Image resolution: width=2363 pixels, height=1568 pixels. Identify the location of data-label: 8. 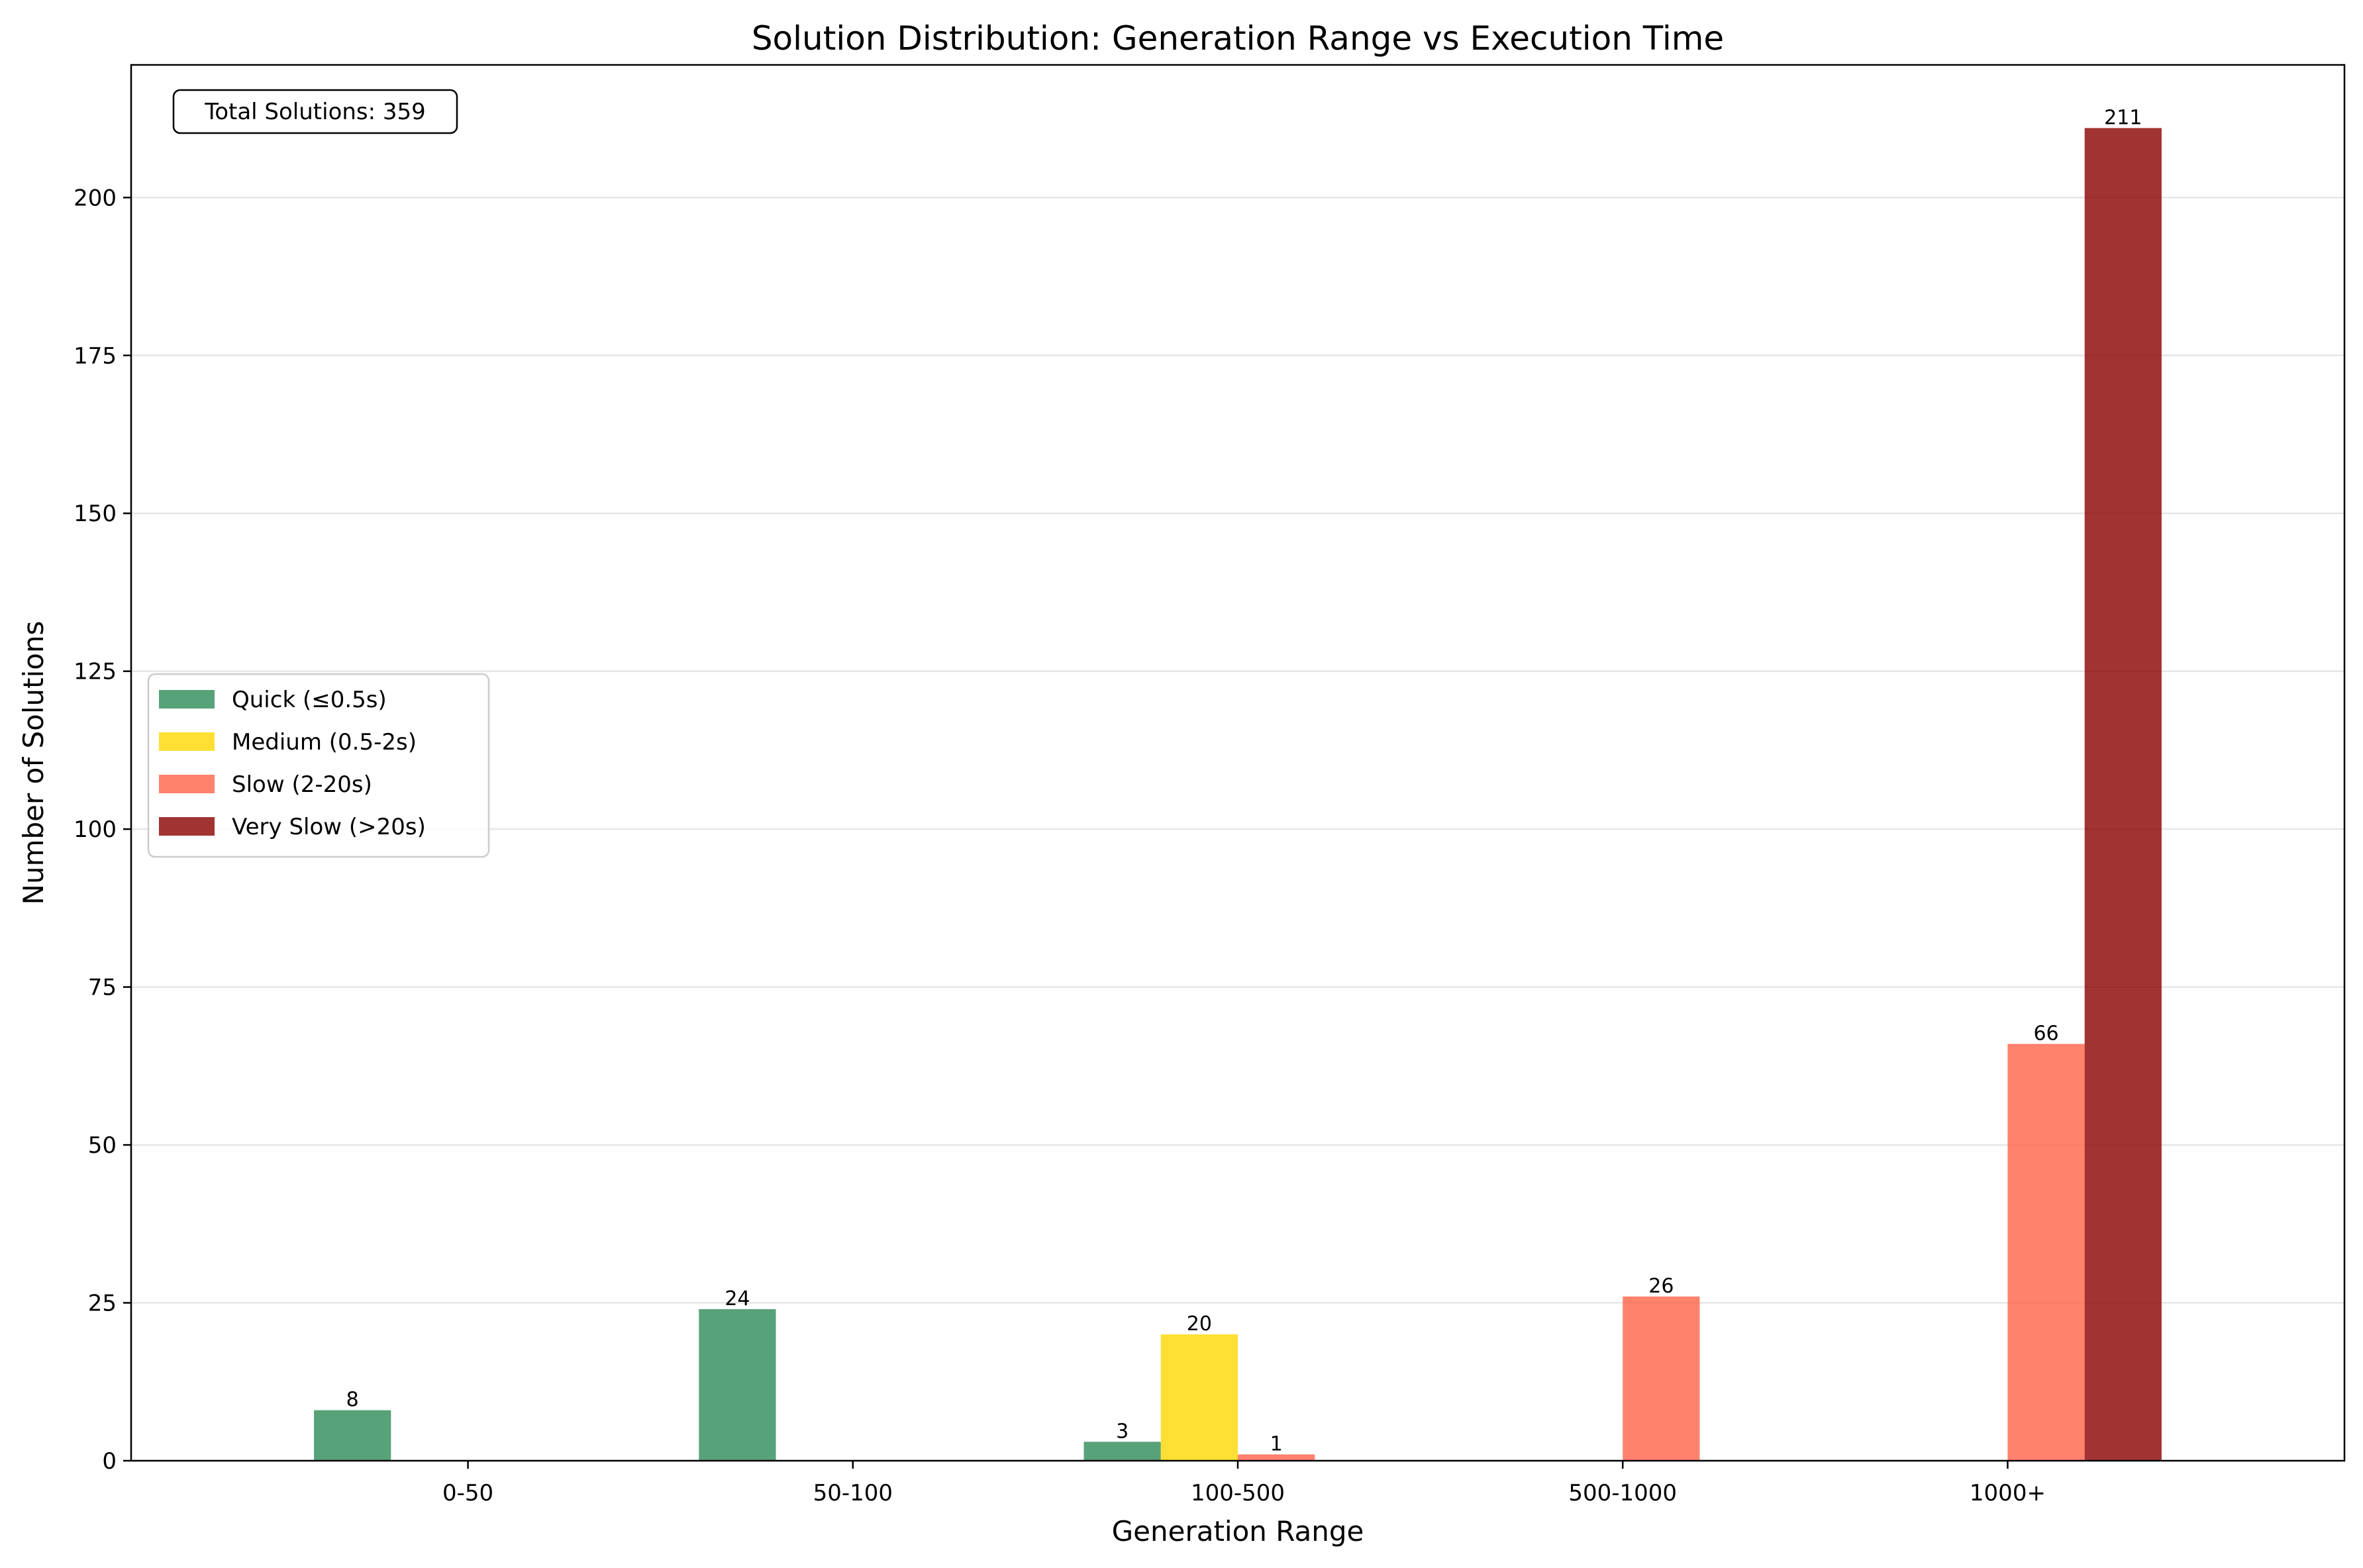
(353, 1400).